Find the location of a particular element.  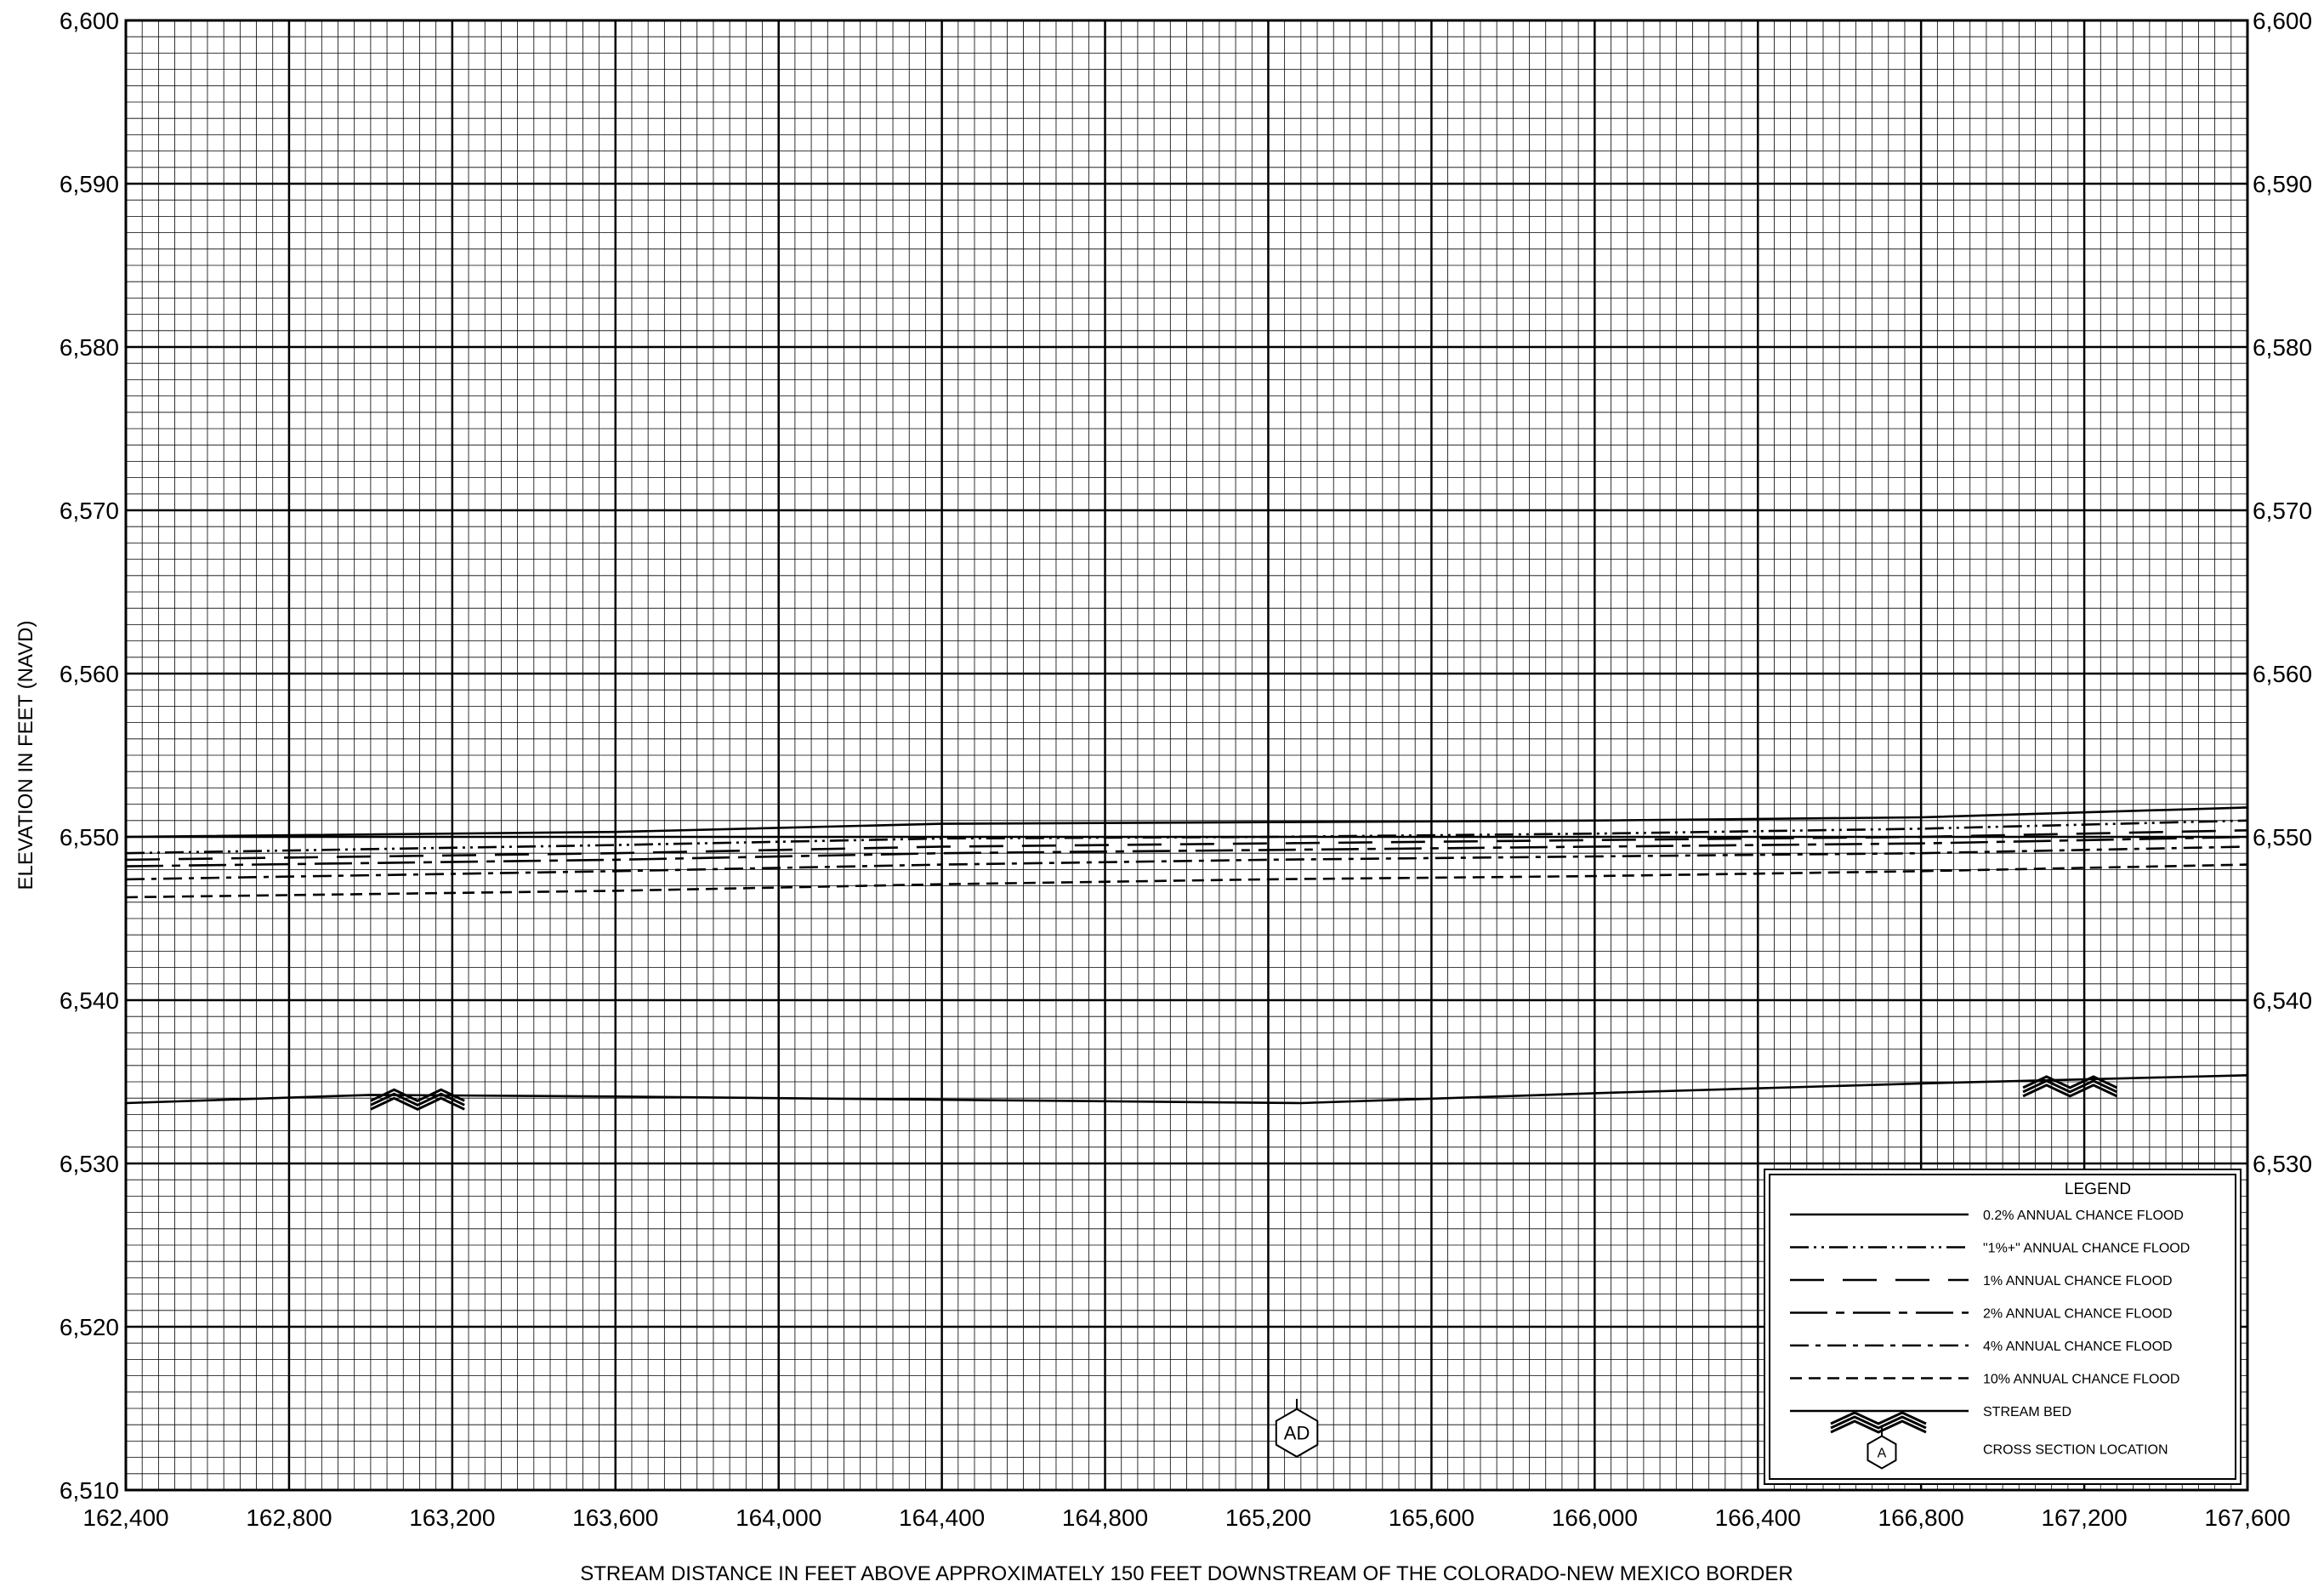

legend-inner-frame is located at coordinates (2002, 1327).